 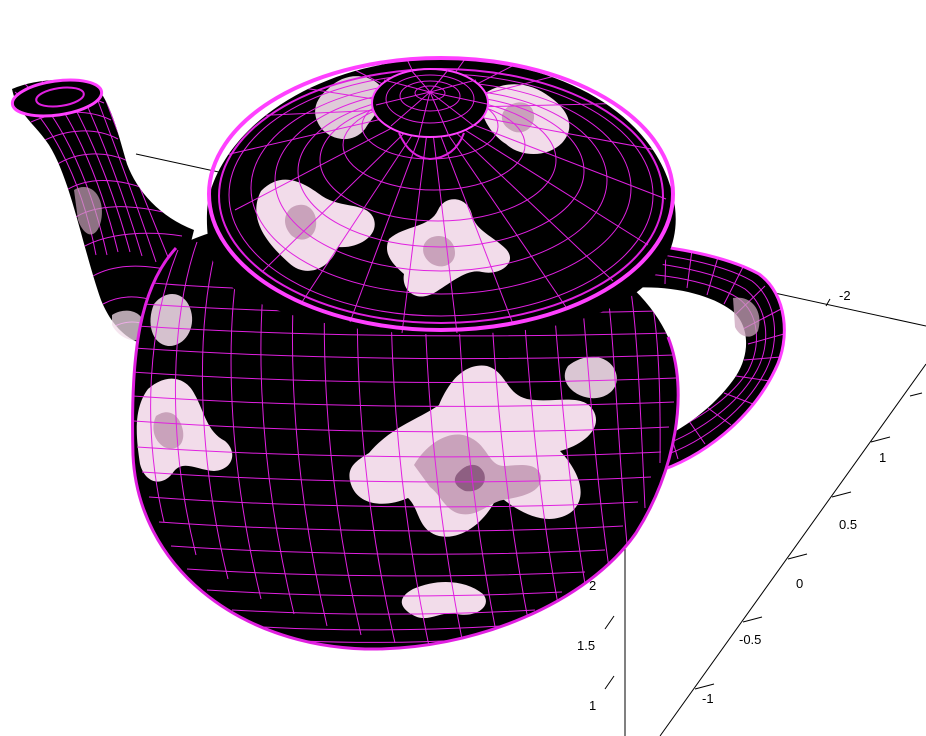 What do you see at coordinates (609, 682) in the screenshot?
I see `tick-mark-v3` at bounding box center [609, 682].